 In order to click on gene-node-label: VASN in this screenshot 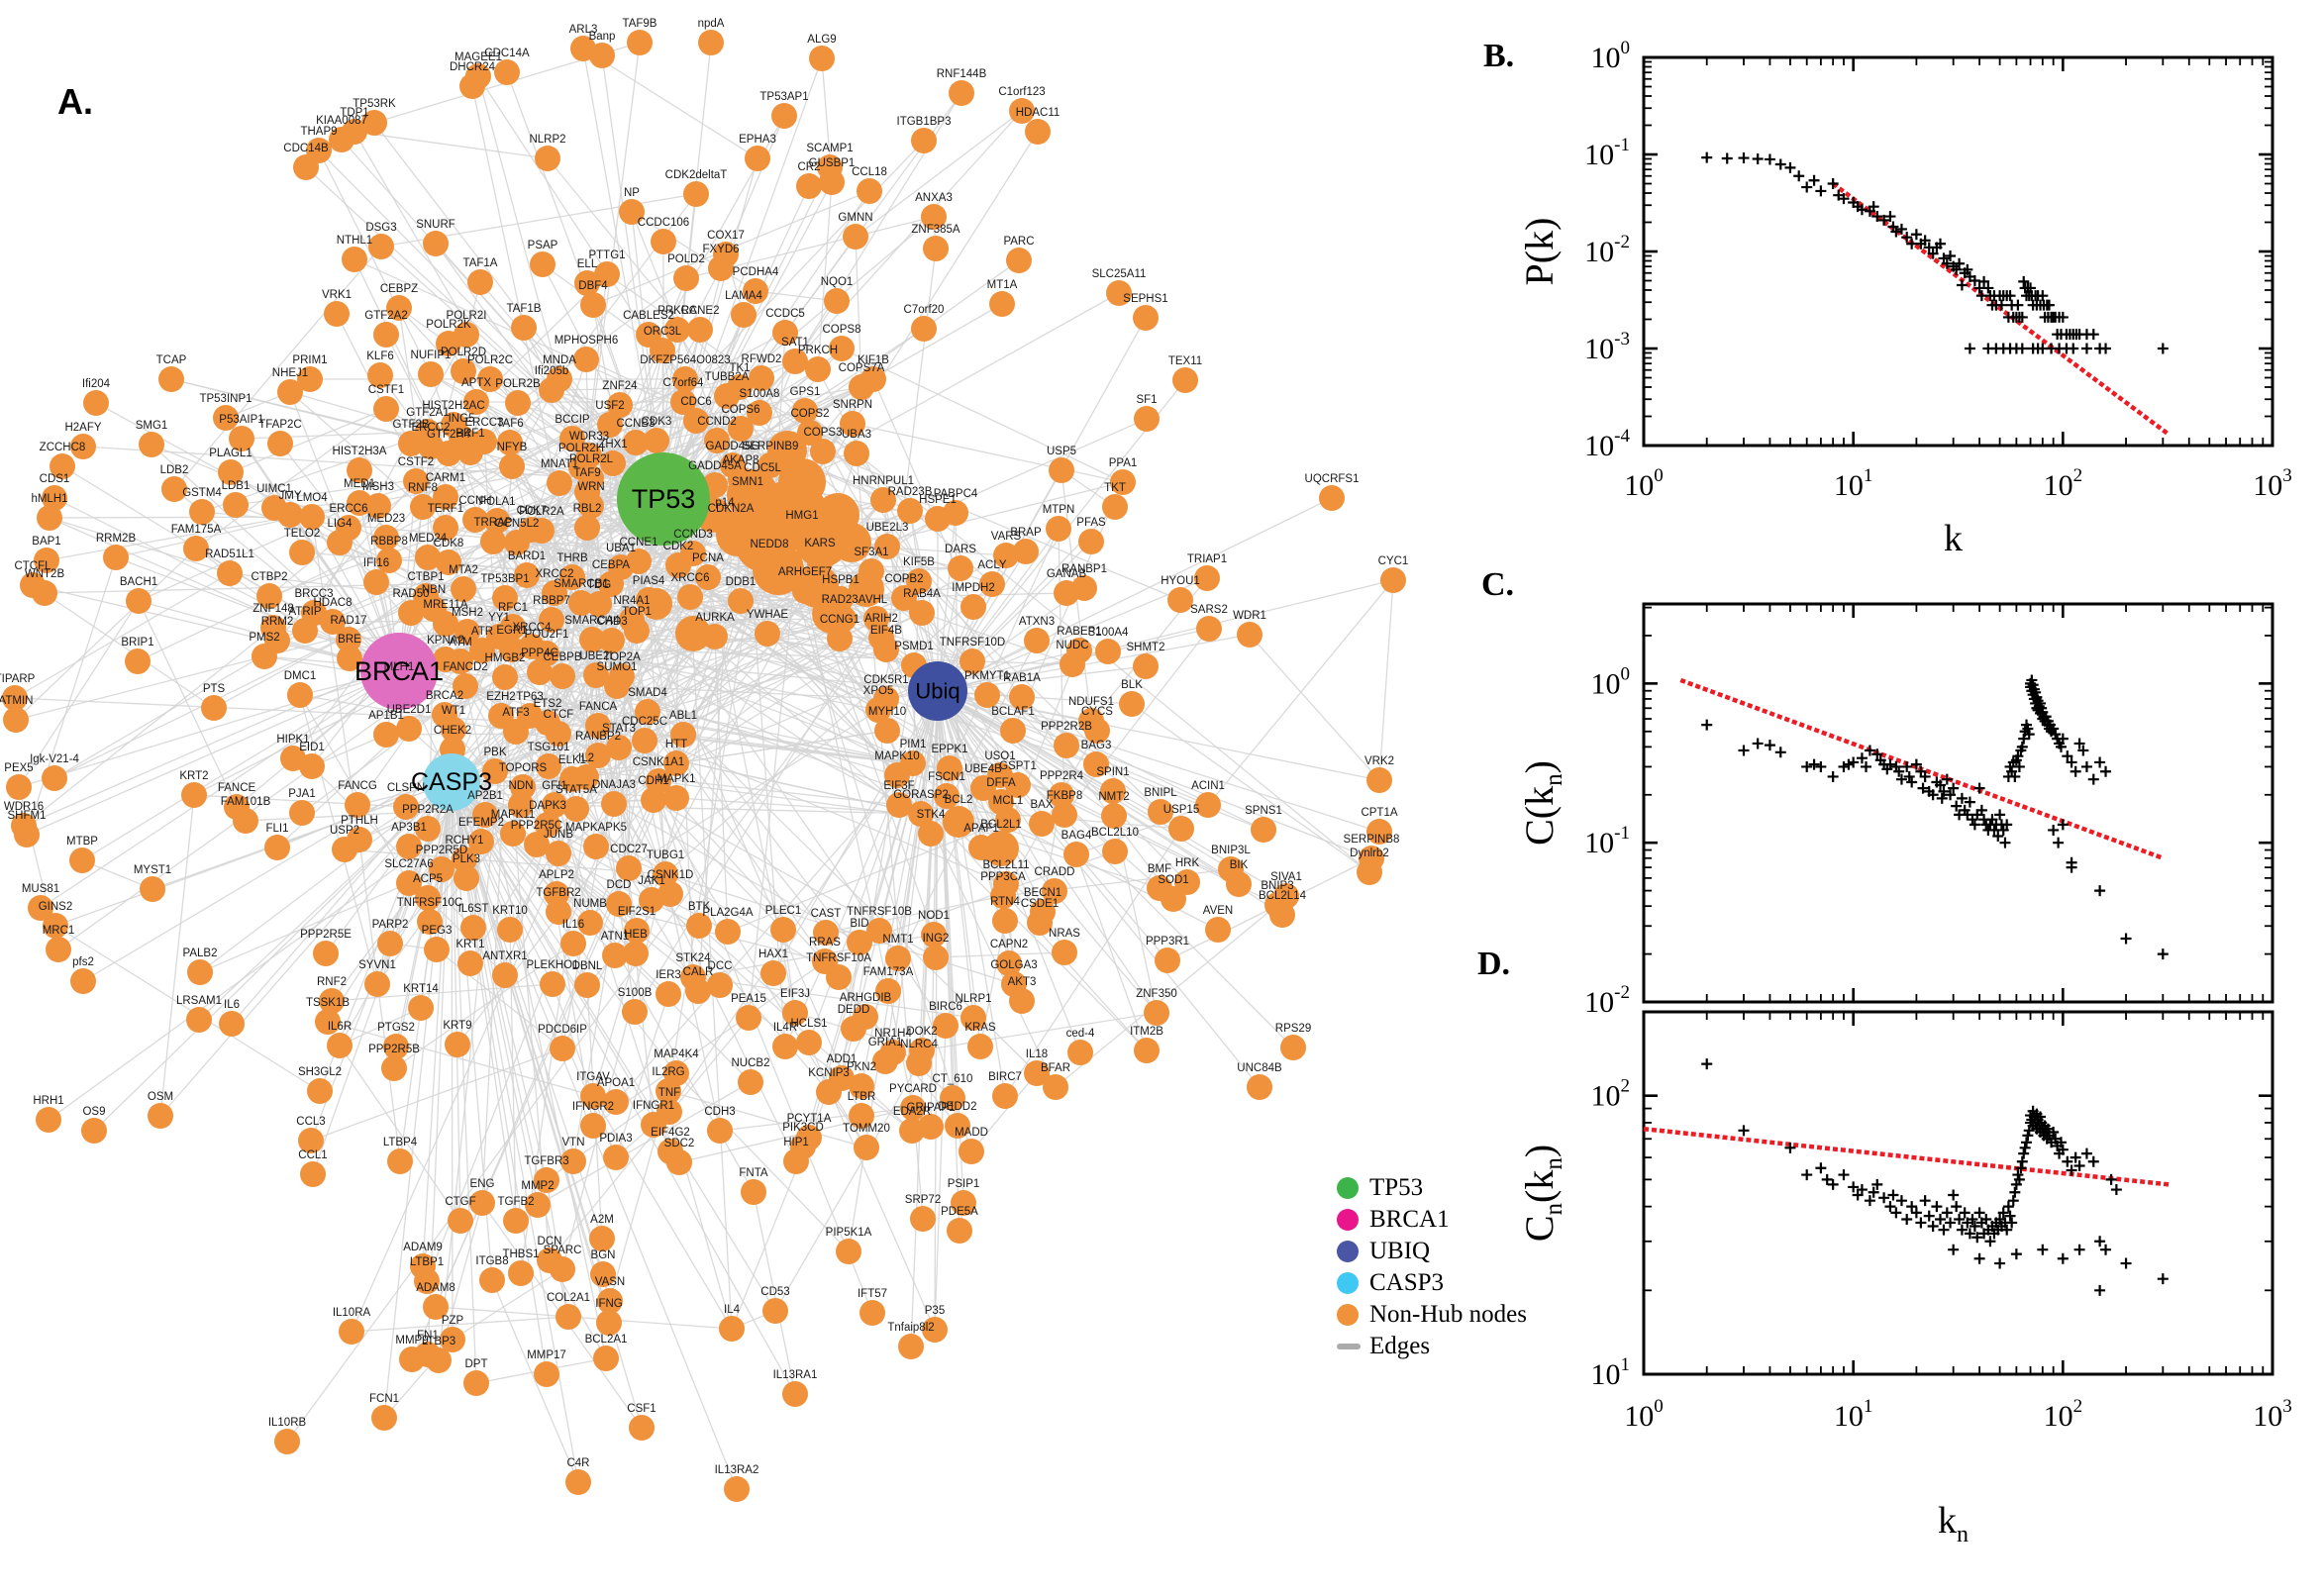, I will do `click(610, 1282)`.